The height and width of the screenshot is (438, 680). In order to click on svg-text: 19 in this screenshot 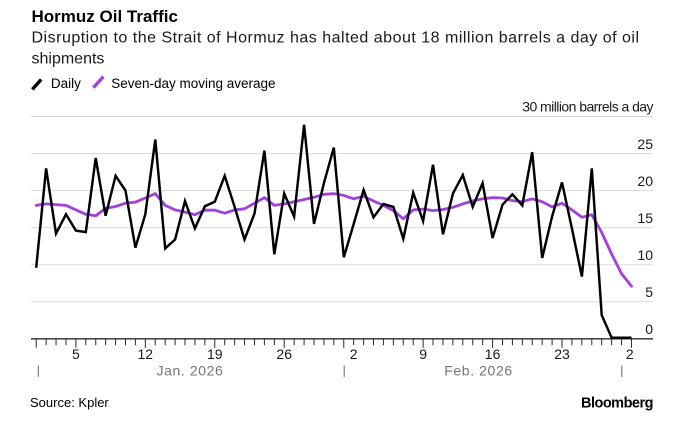, I will do `click(215, 354)`.